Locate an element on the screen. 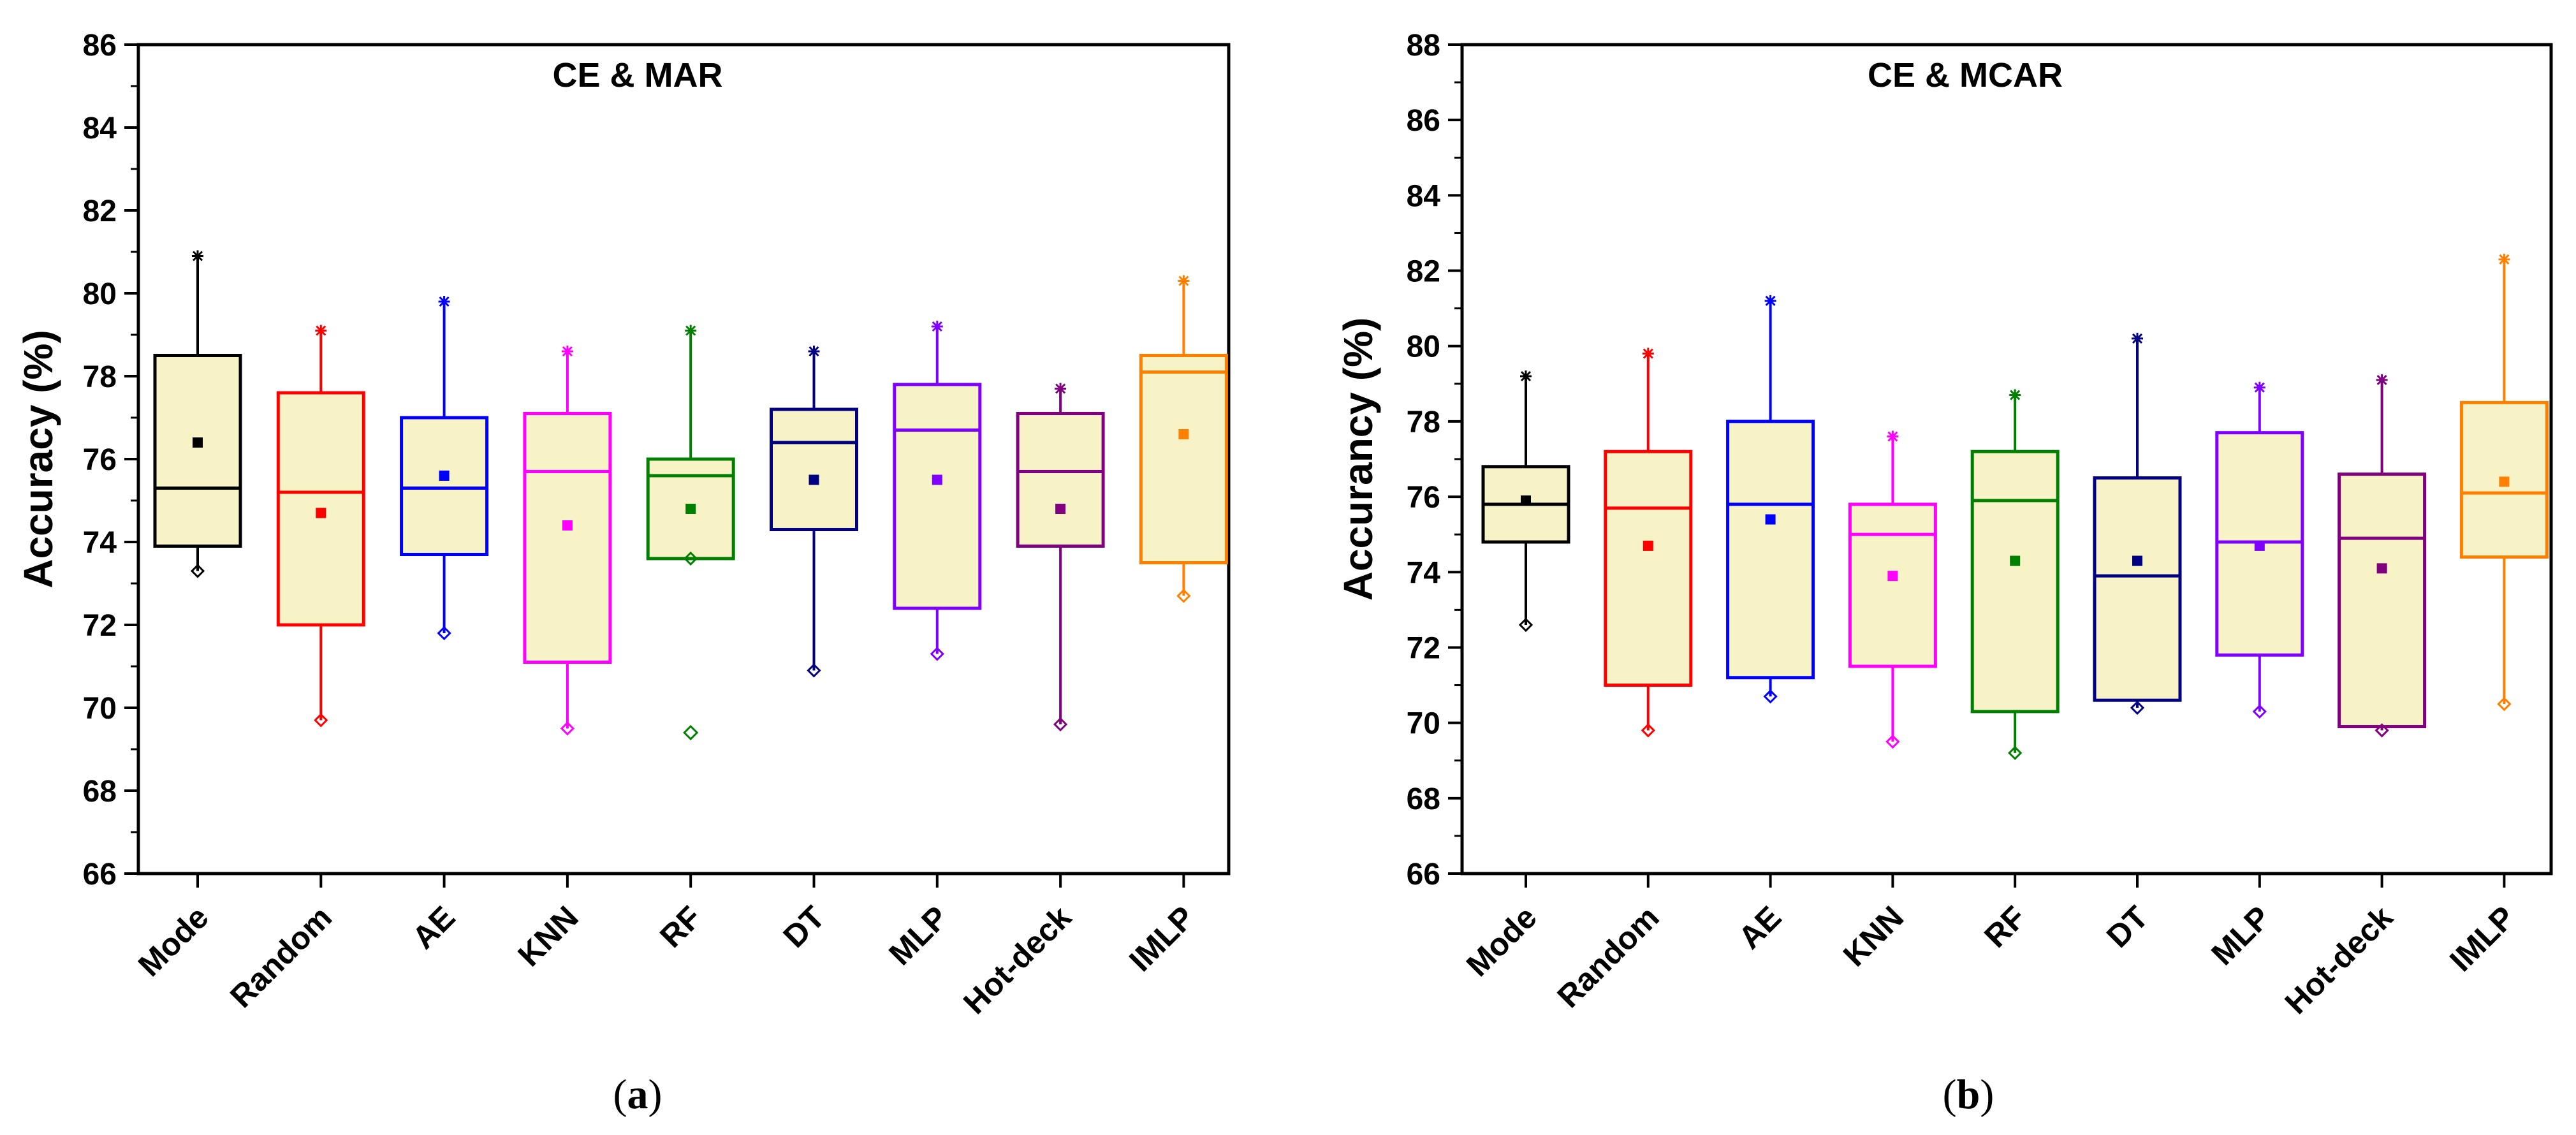  x-tick-label: KNN is located at coordinates (548, 936).